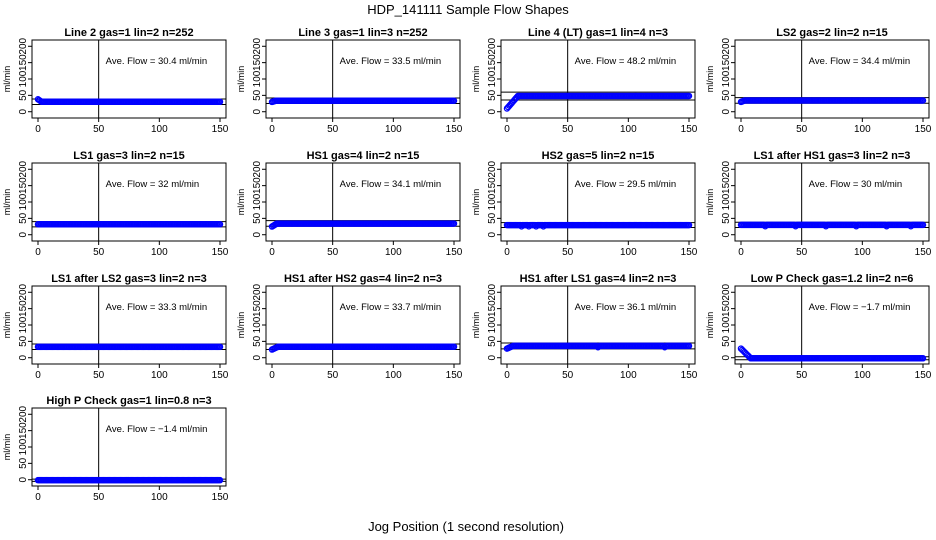  What do you see at coordinates (128, 33) in the screenshot?
I see `panel-title: Line 2 gas=1 lin=2 n=252` at bounding box center [128, 33].